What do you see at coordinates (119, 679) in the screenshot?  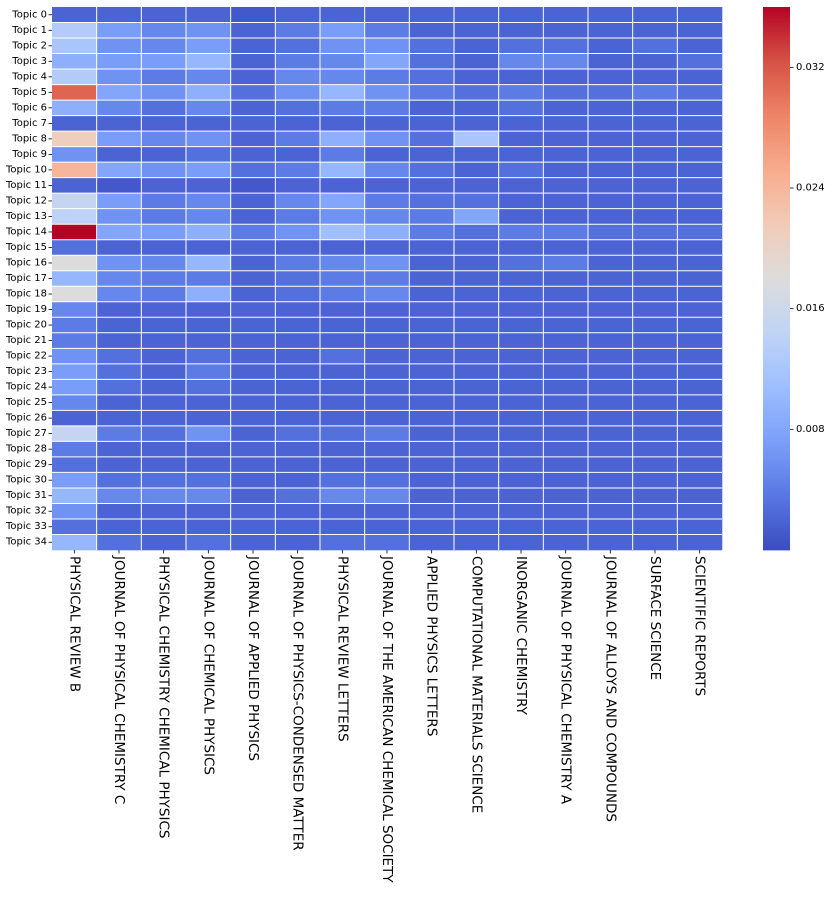 I see `x-tick-label: JOURNAL OF PHYSICAL CHEMISTRY C` at bounding box center [119, 679].